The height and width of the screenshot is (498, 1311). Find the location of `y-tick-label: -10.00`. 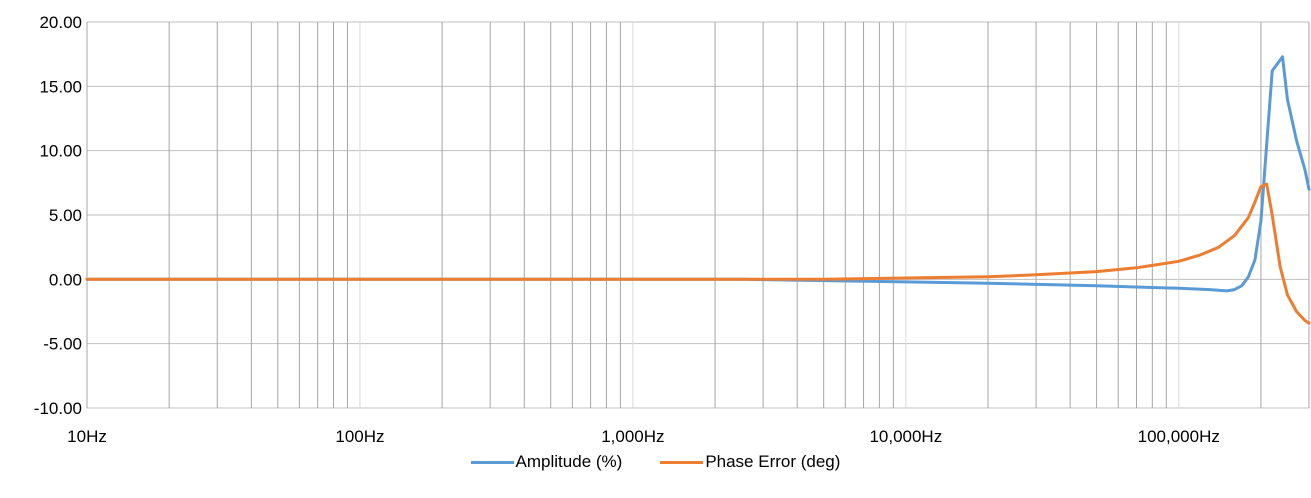

y-tick-label: -10.00 is located at coordinates (58, 408).